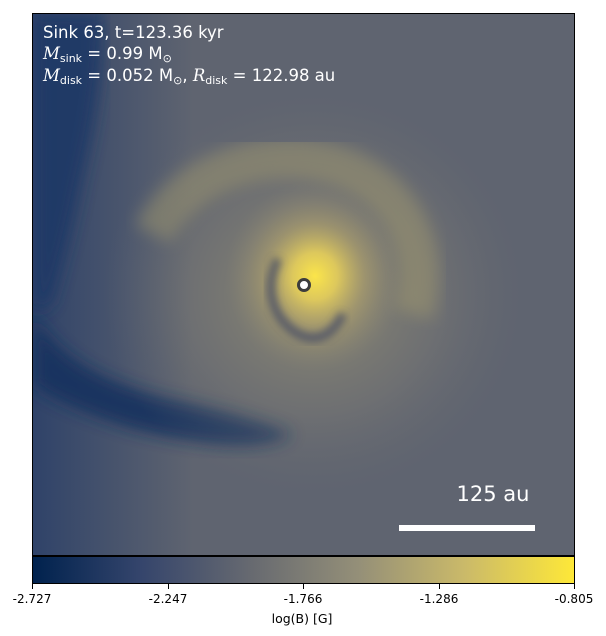 This screenshot has height=636, width=606. I want to click on disk-mass-unit-subscript: ⊙, so click(178, 80).